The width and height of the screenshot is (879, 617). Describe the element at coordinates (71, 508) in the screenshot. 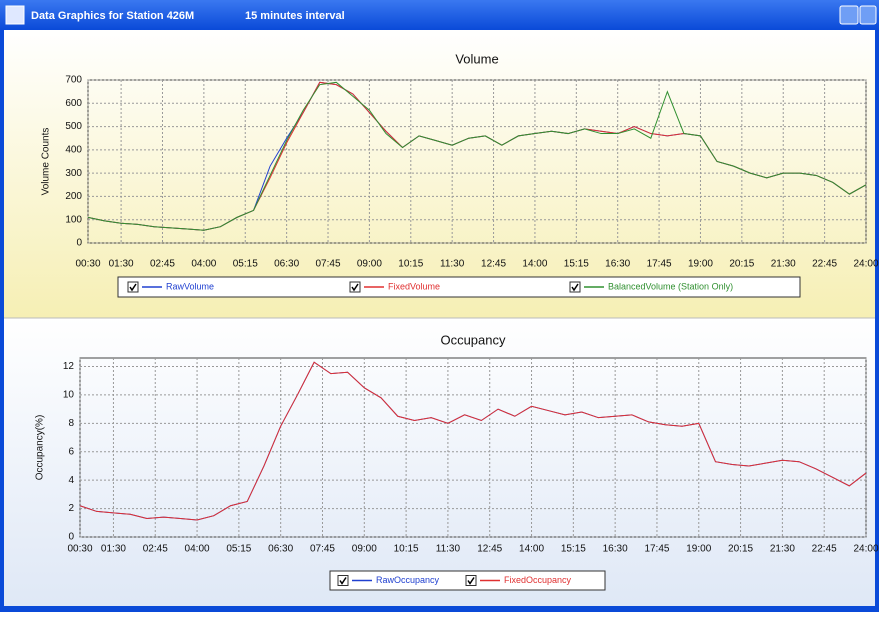

I see `y-tick-label: 2` at that location.